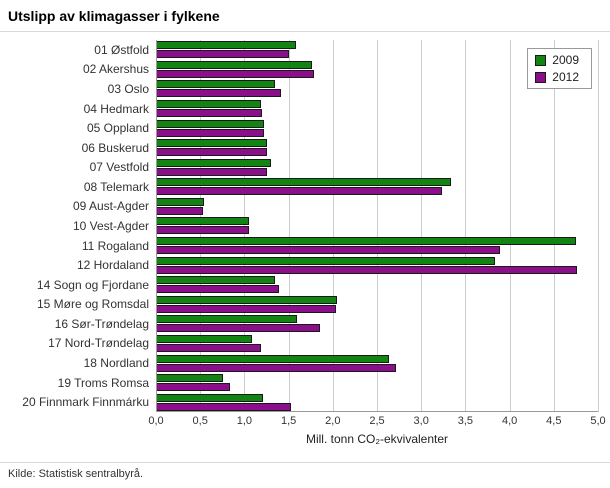  Describe the element at coordinates (117, 128) in the screenshot. I see `category-label: 05 Oppland` at that location.